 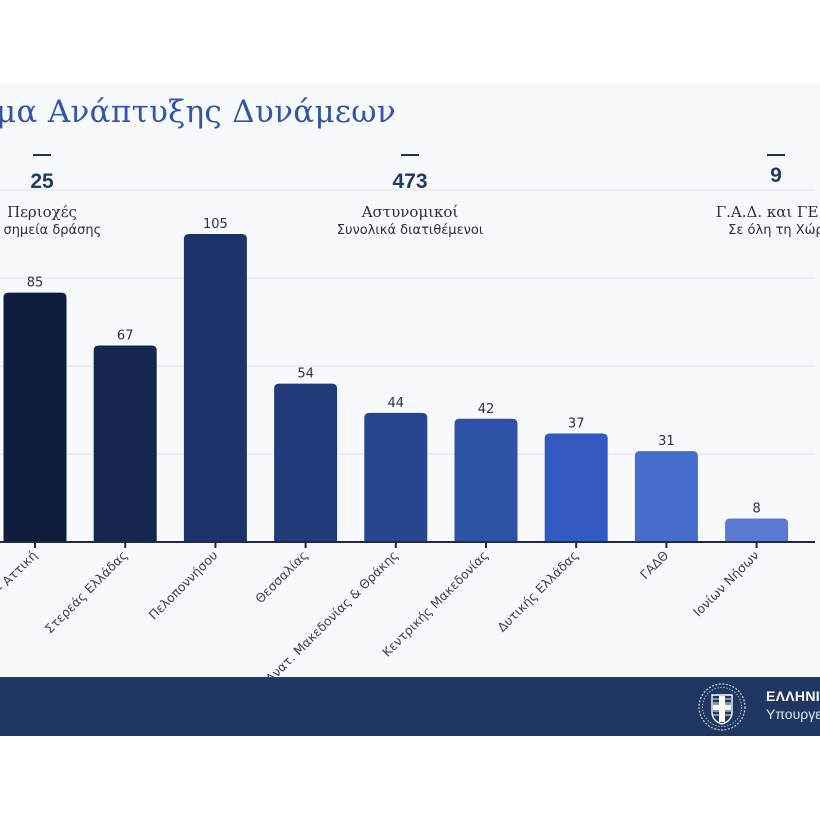 What do you see at coordinates (722, 707) in the screenshot?
I see `greek-coat-of-arms-icon` at bounding box center [722, 707].